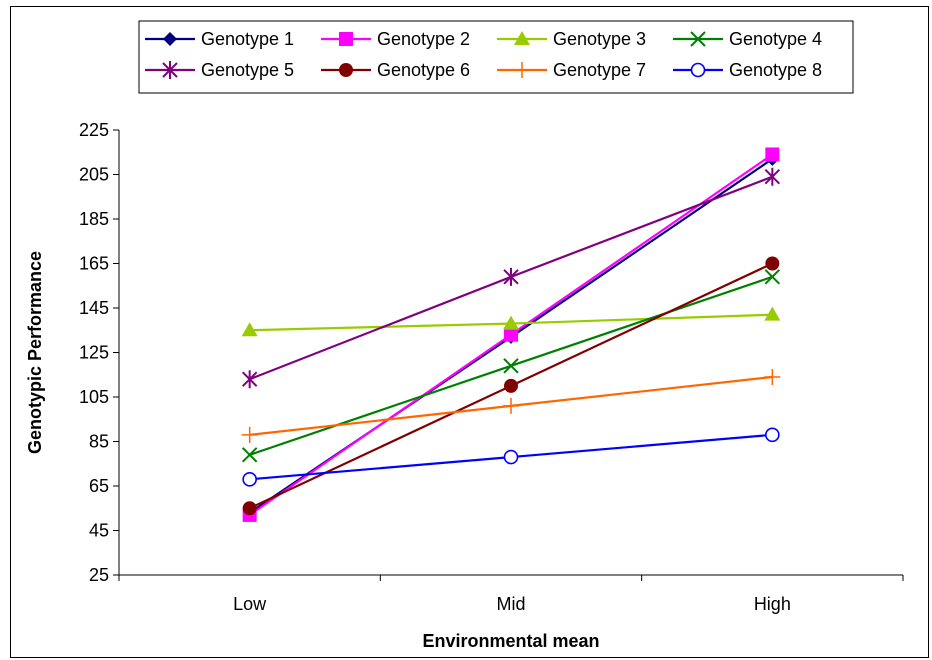 This screenshot has width=932, height=660. What do you see at coordinates (94, 353) in the screenshot?
I see `y-tick-label: 125` at bounding box center [94, 353].